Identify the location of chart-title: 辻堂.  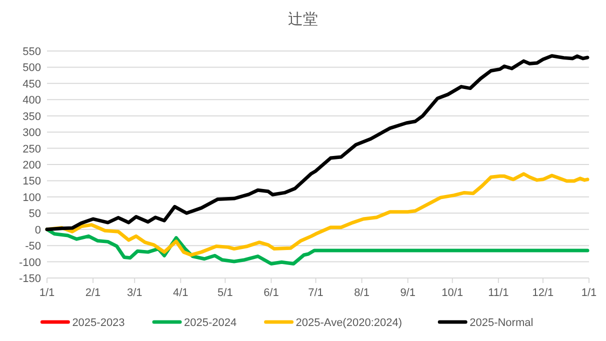
(303, 19).